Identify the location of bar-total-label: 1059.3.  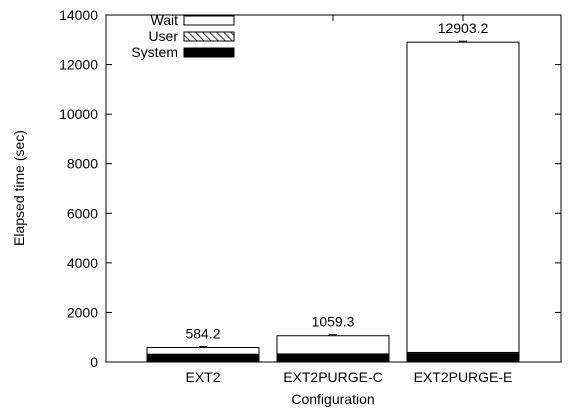
(333, 322).